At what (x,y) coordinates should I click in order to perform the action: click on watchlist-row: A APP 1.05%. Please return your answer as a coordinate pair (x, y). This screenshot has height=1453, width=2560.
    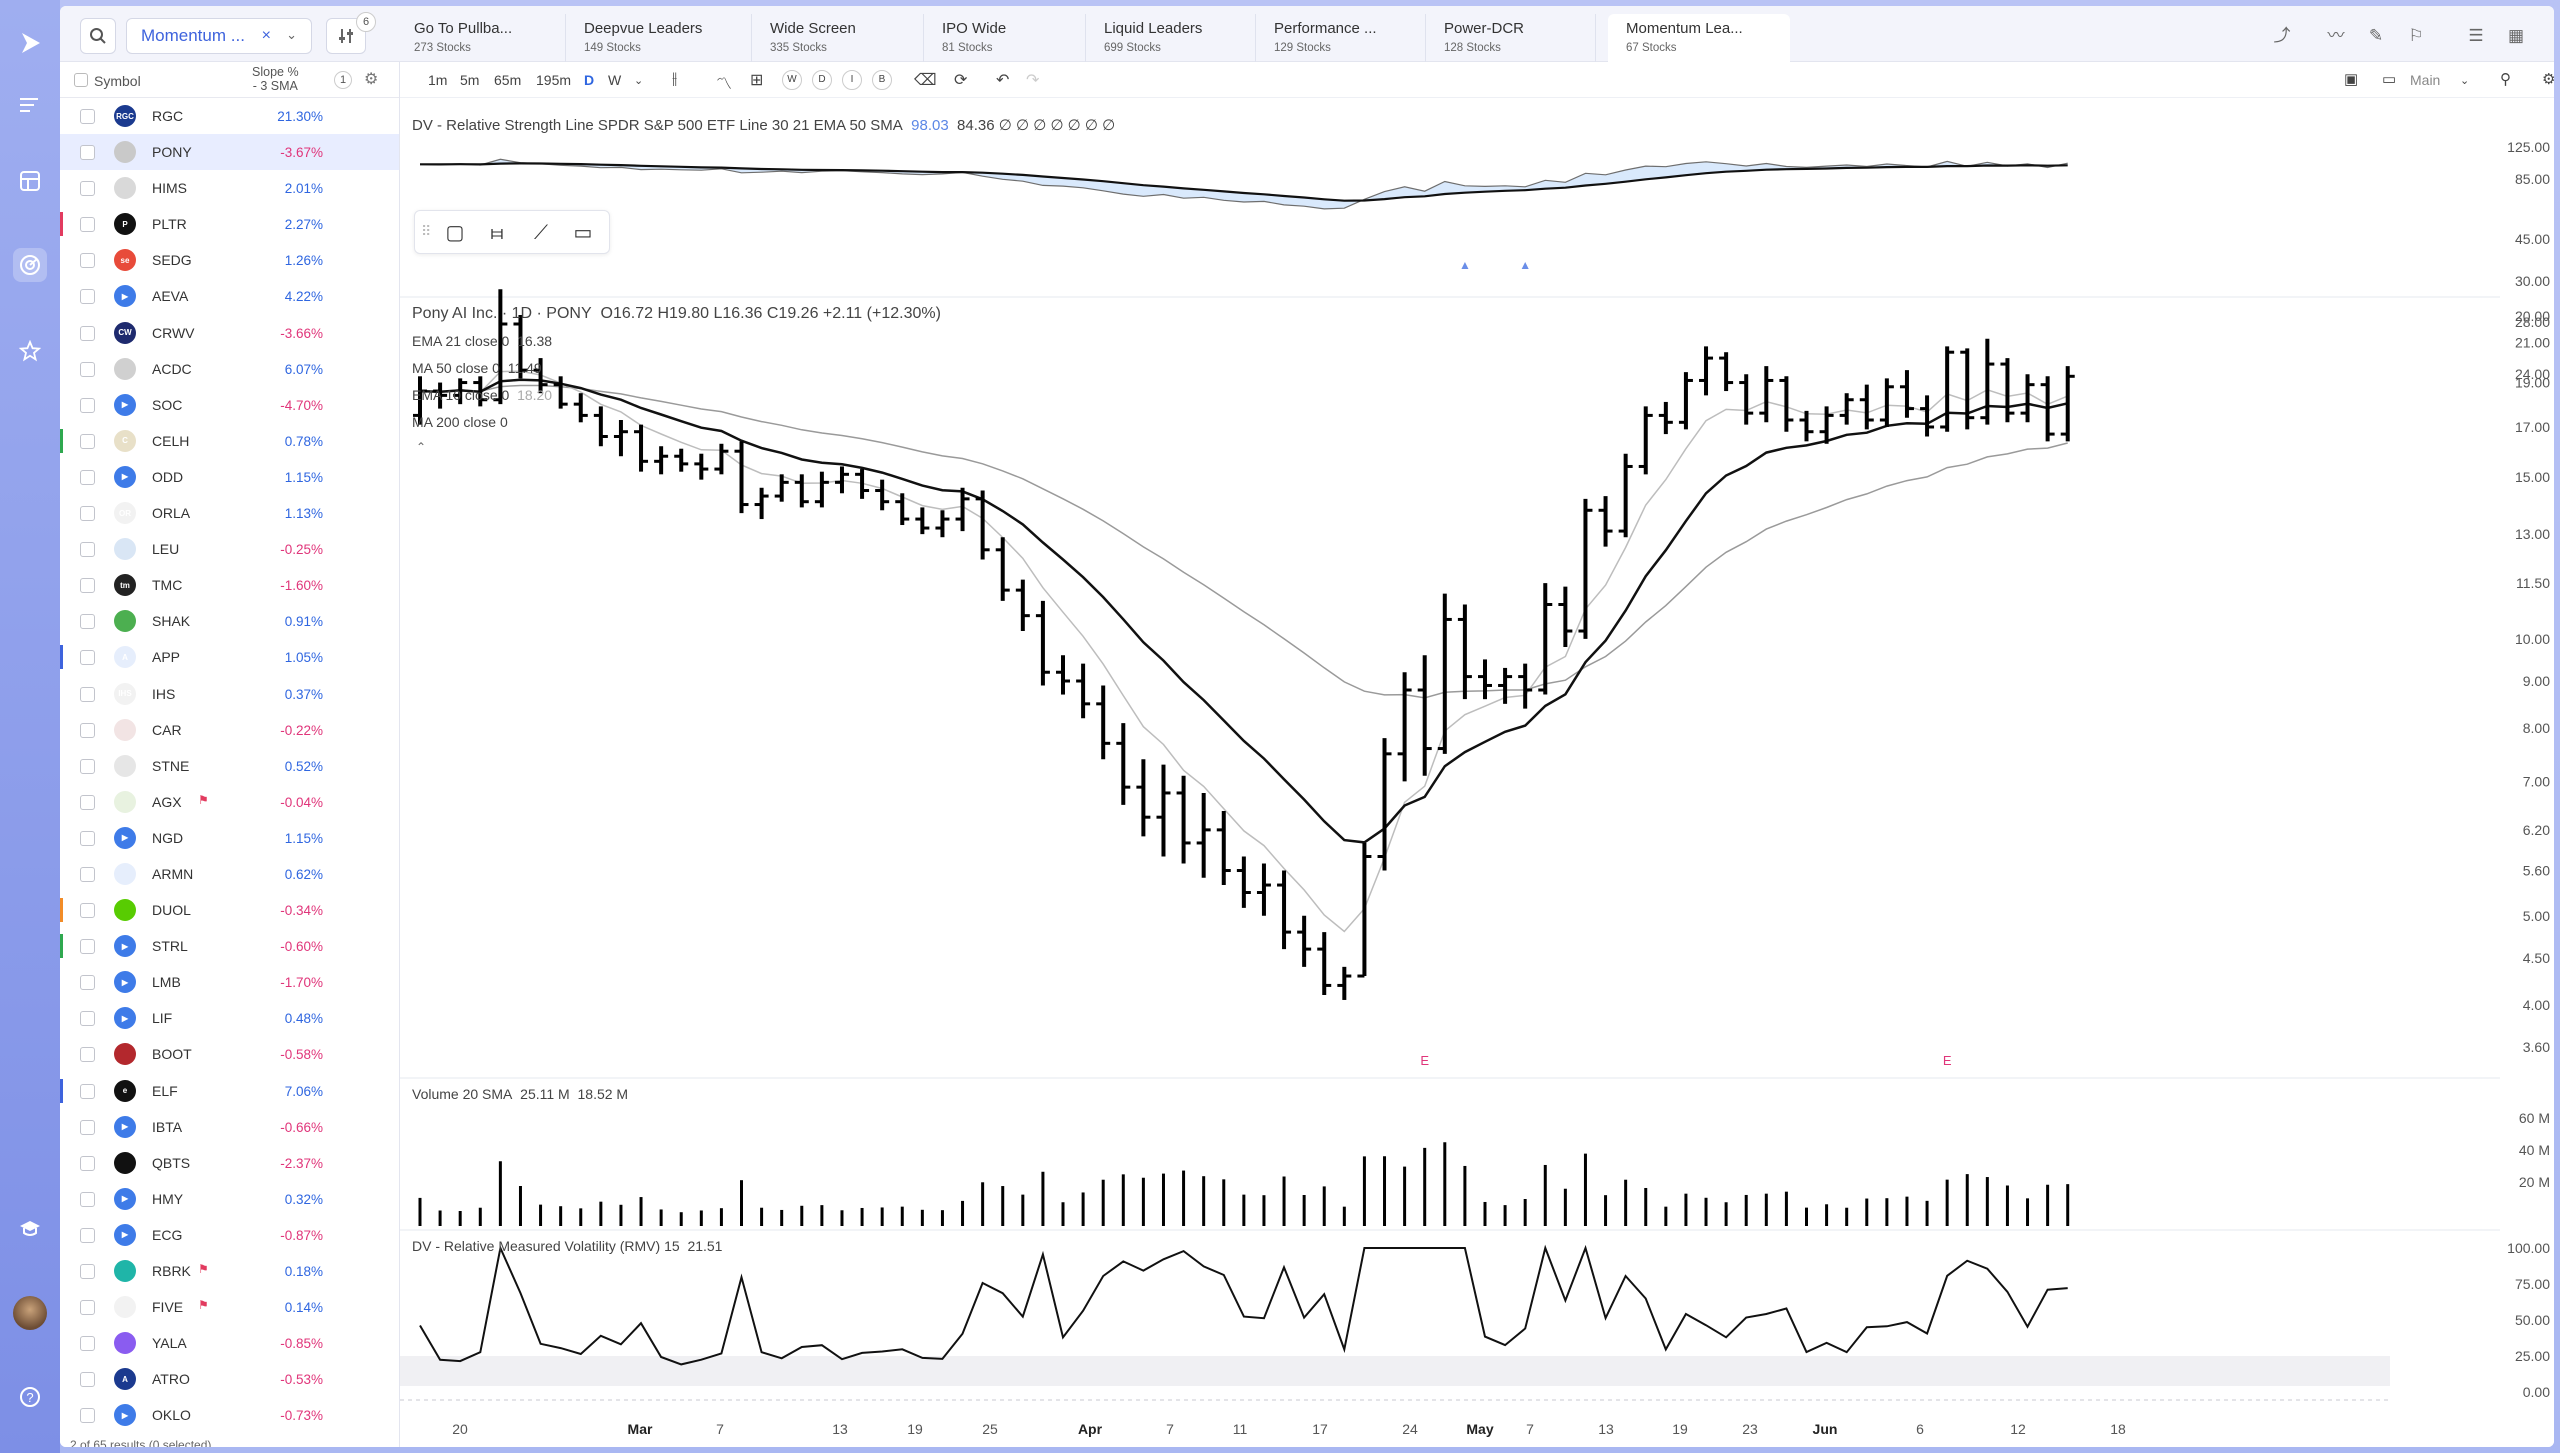
    Looking at the image, I should click on (229, 657).